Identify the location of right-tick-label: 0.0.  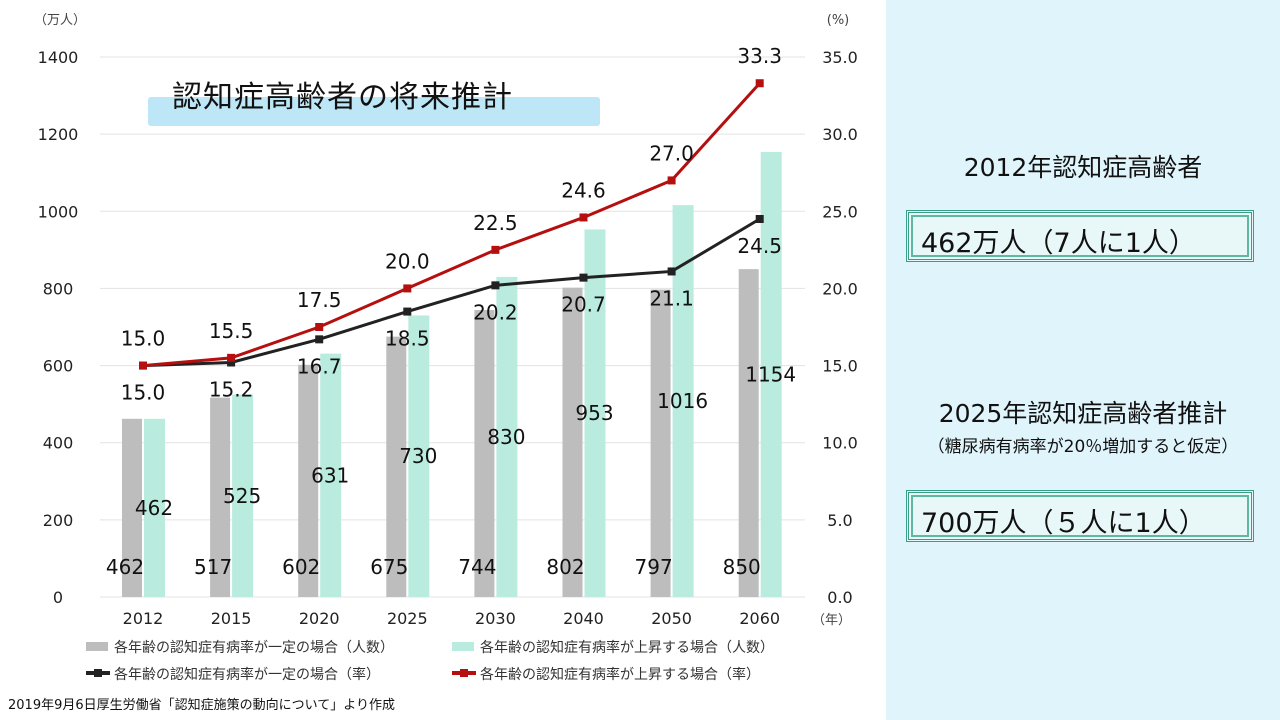
(839, 597).